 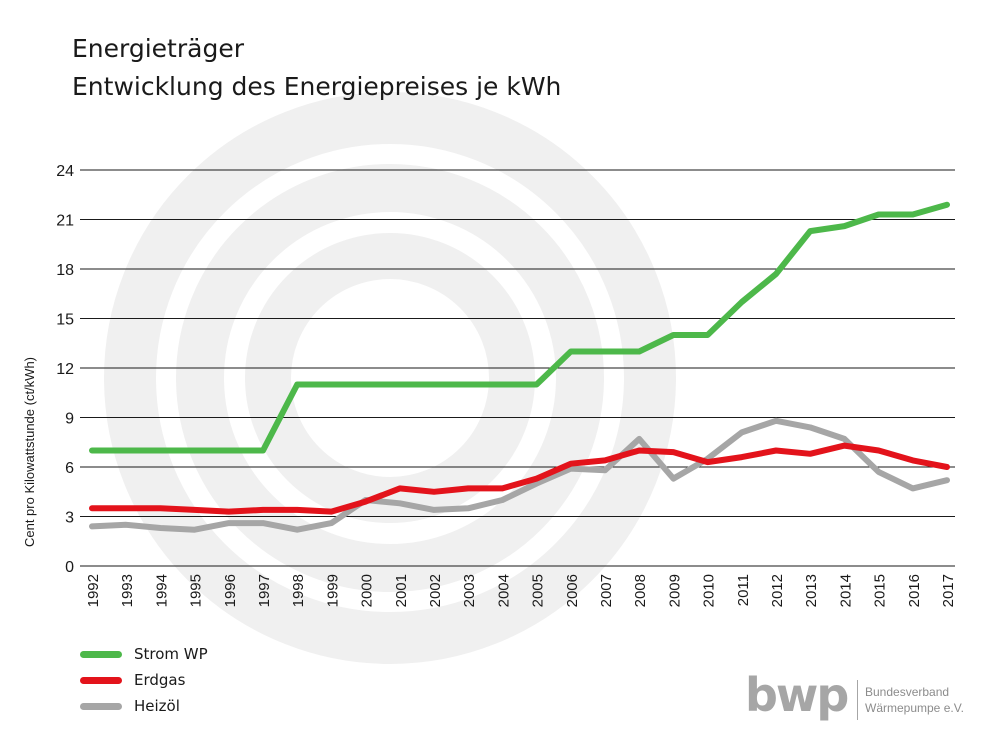 What do you see at coordinates (640, 590) in the screenshot?
I see `x-tick-label: 2008` at bounding box center [640, 590].